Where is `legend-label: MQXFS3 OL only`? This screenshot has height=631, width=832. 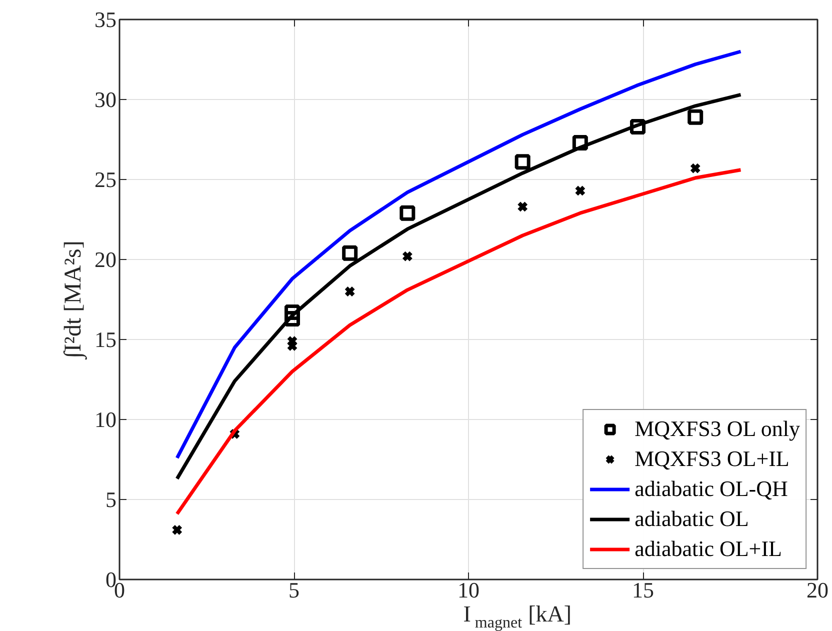
legend-label: MQXFS3 OL only is located at coordinates (717, 429).